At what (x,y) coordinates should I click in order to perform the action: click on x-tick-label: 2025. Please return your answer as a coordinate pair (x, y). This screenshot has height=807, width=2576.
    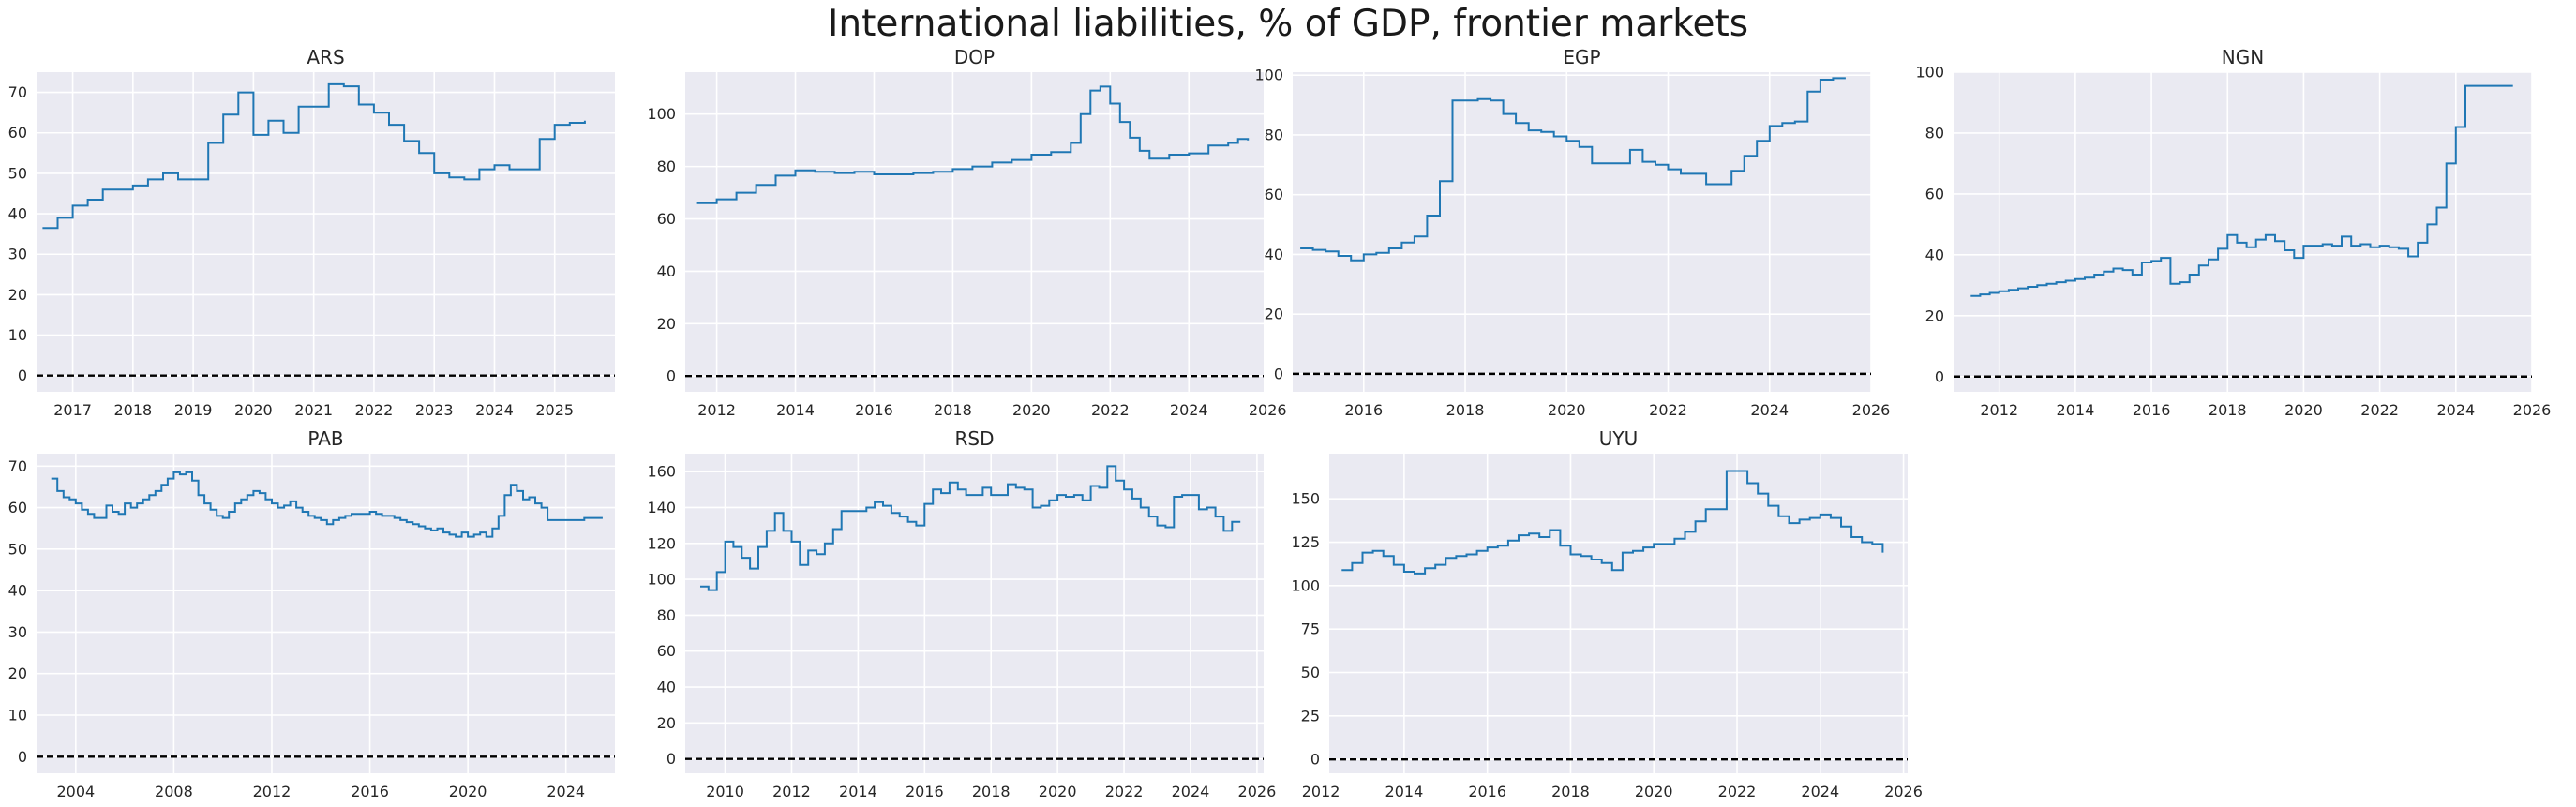
    Looking at the image, I should click on (555, 410).